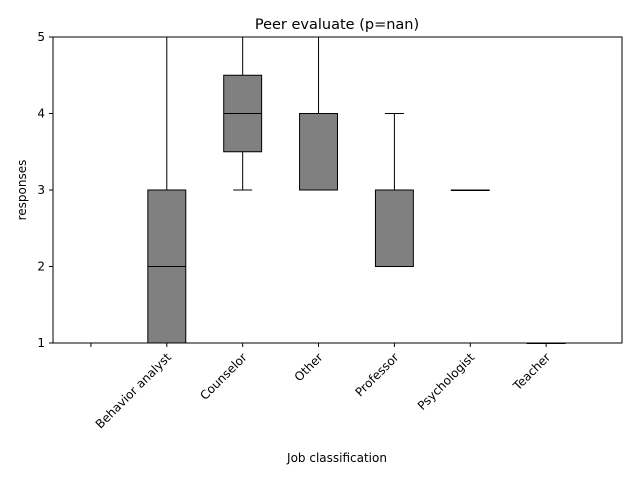 Image resolution: width=640 pixels, height=480 pixels. Describe the element at coordinates (336, 458) in the screenshot. I see `x-axis-label: Job classification` at that location.